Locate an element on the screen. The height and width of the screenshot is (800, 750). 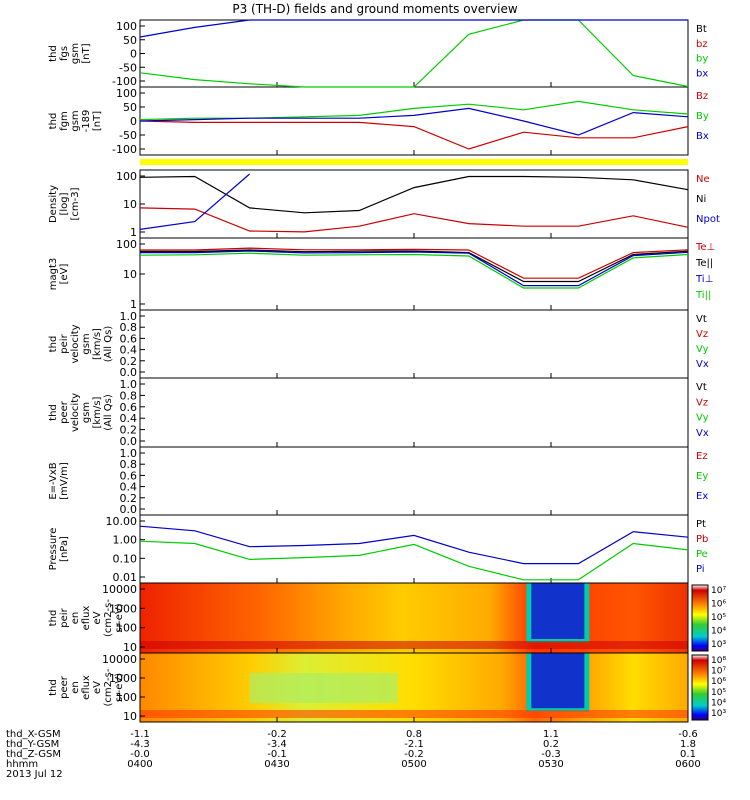
vele-ytick-label: 0.0 is located at coordinates (129, 441).